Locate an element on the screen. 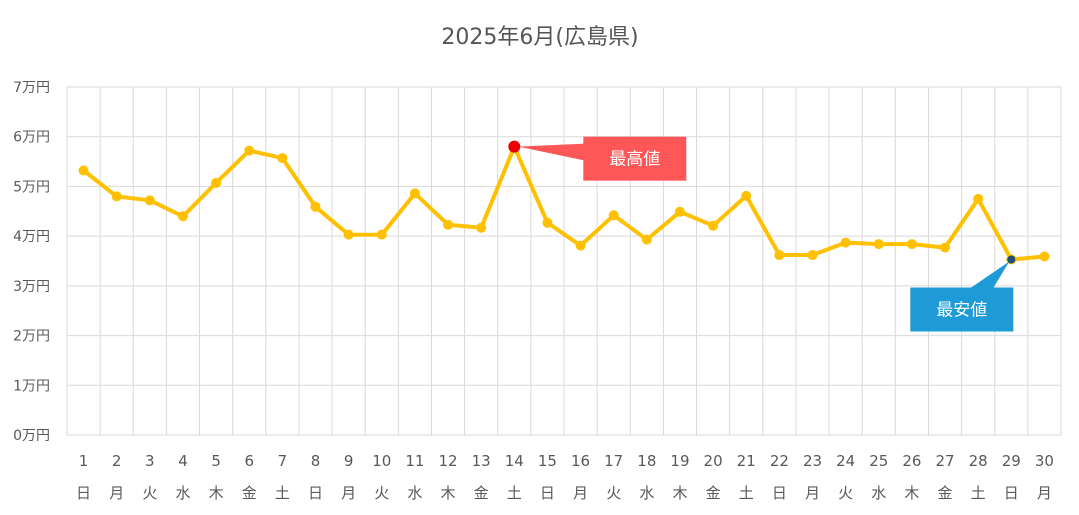 This screenshot has height=515, width=1079. x-tick-day-label: 10 is located at coordinates (381, 461).